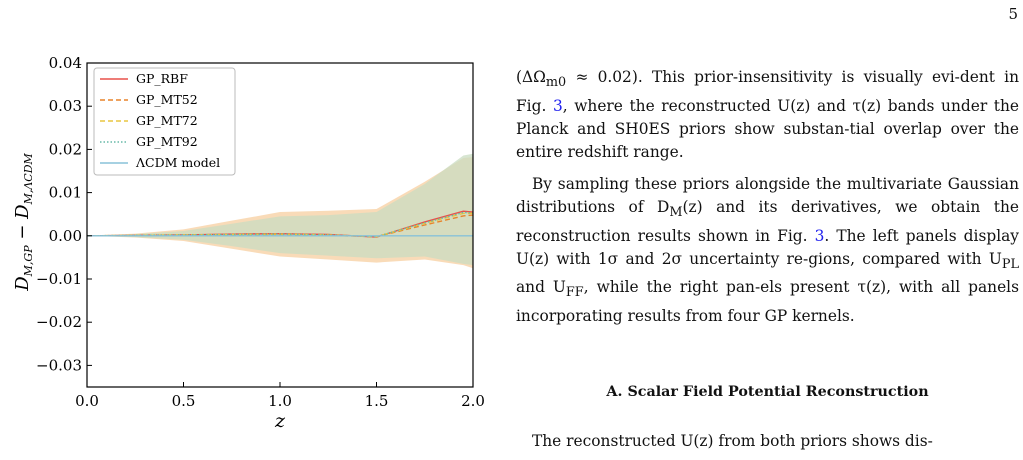 This screenshot has width=1023, height=460. I want to click on x-axis-label: z, so click(280, 421).